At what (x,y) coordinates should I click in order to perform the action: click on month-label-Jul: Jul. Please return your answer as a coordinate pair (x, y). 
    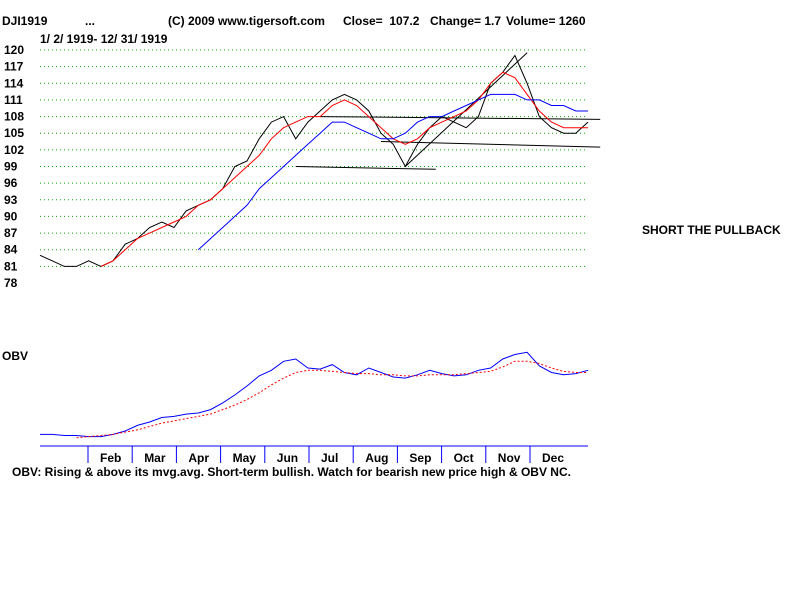
    Looking at the image, I should click on (329, 458).